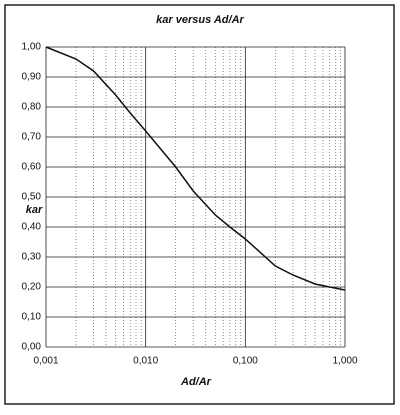  What do you see at coordinates (32, 347) in the screenshot?
I see `y-tick-label: 0,00` at bounding box center [32, 347].